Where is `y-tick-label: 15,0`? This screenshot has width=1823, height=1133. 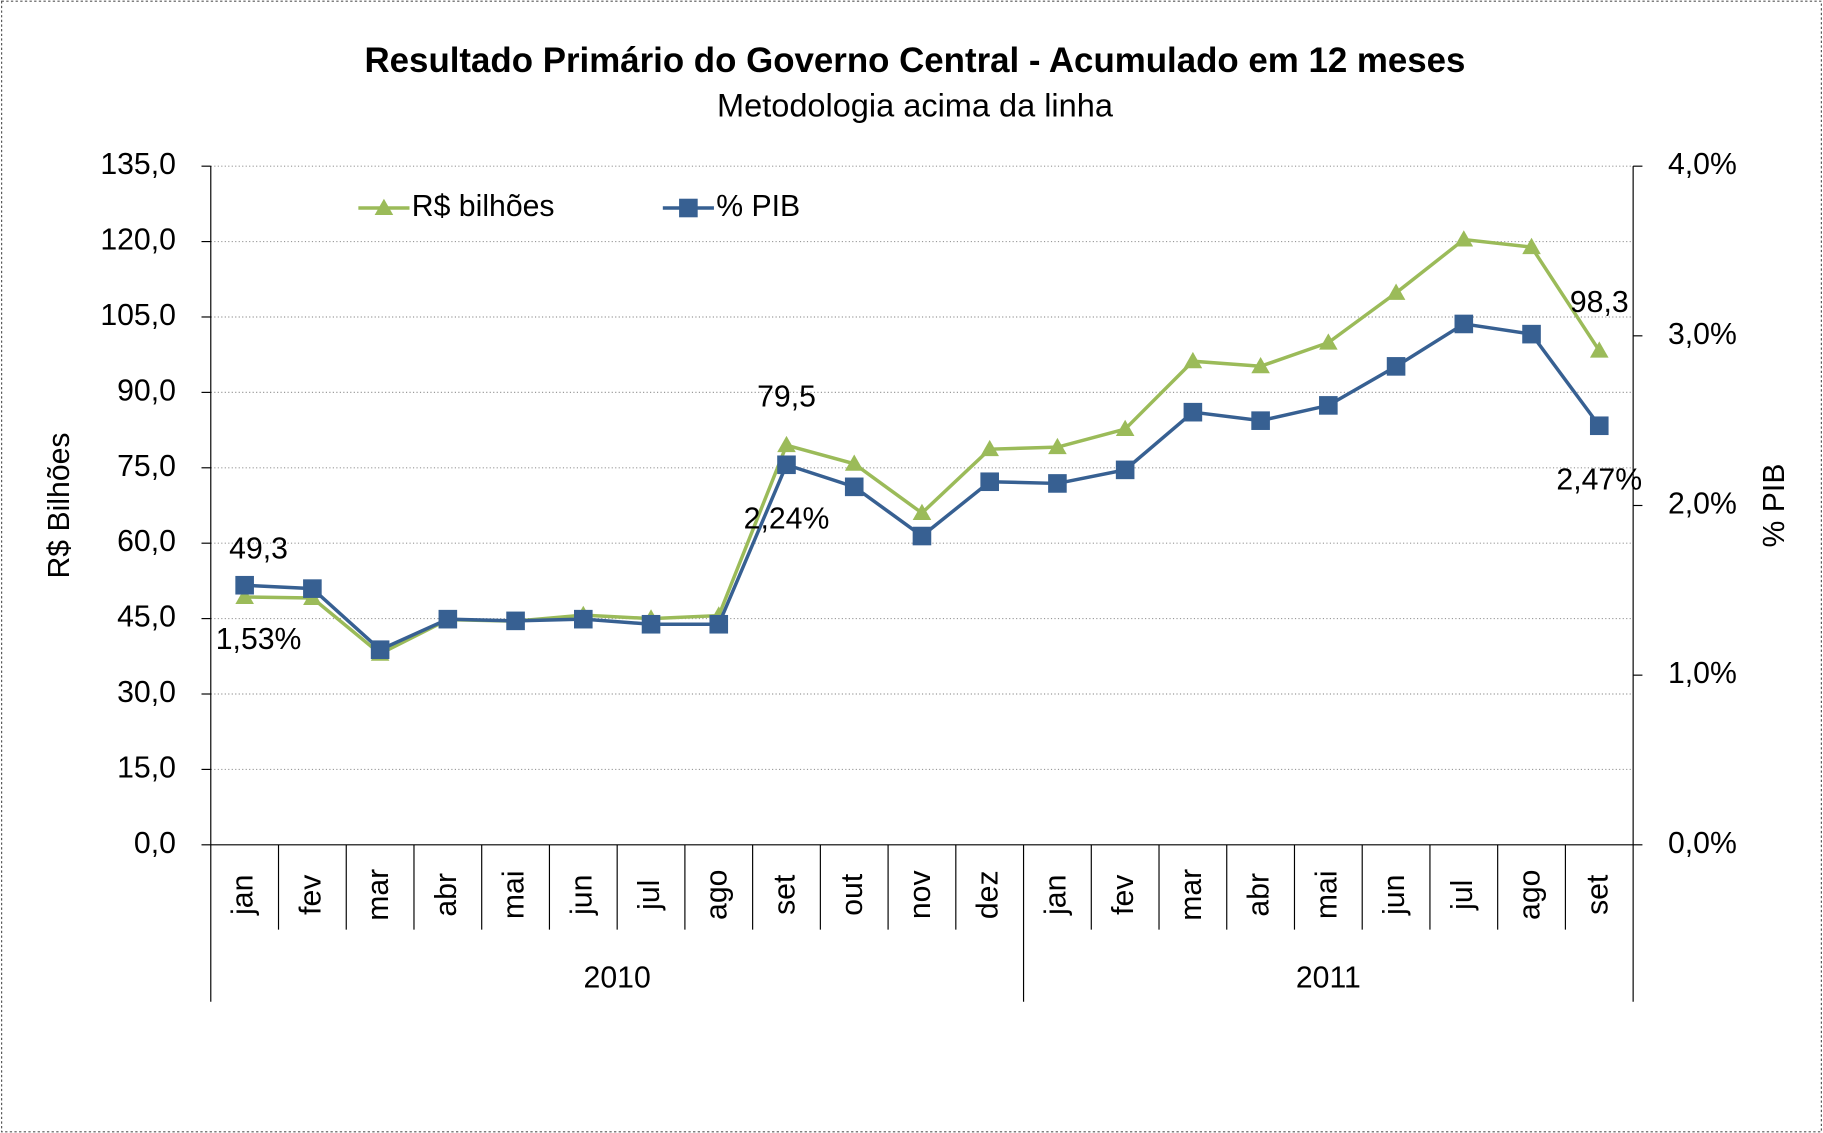 y-tick-label: 15,0 is located at coordinates (146, 767).